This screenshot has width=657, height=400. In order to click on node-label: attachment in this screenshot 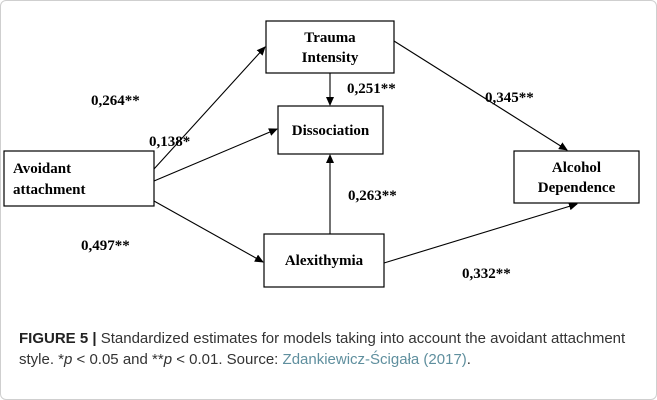, I will do `click(49, 190)`.